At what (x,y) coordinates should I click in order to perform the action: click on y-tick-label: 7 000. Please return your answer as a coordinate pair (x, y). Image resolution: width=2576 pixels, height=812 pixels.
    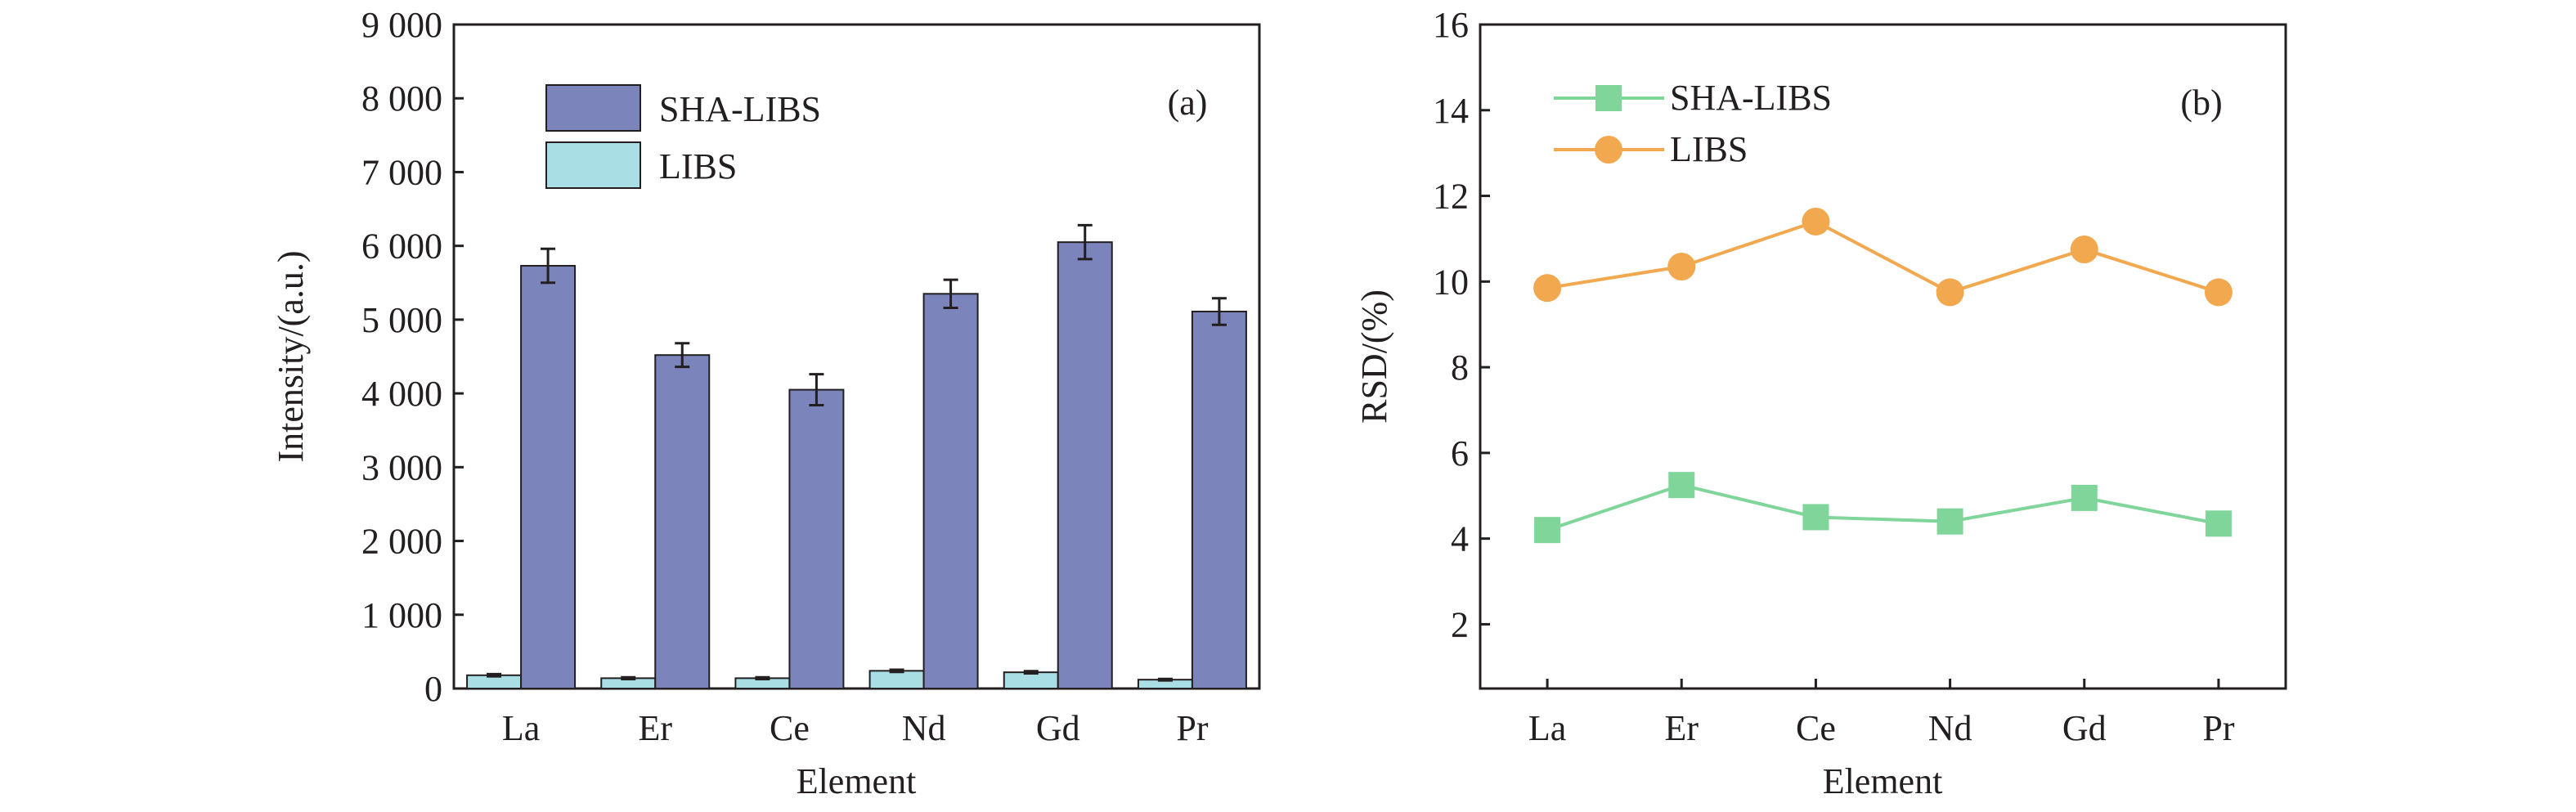
    Looking at the image, I should click on (402, 172).